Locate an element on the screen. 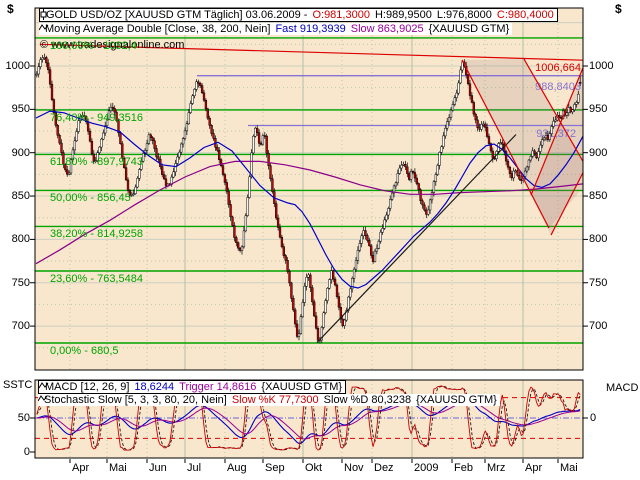  macd-line is located at coordinates (308, 420).